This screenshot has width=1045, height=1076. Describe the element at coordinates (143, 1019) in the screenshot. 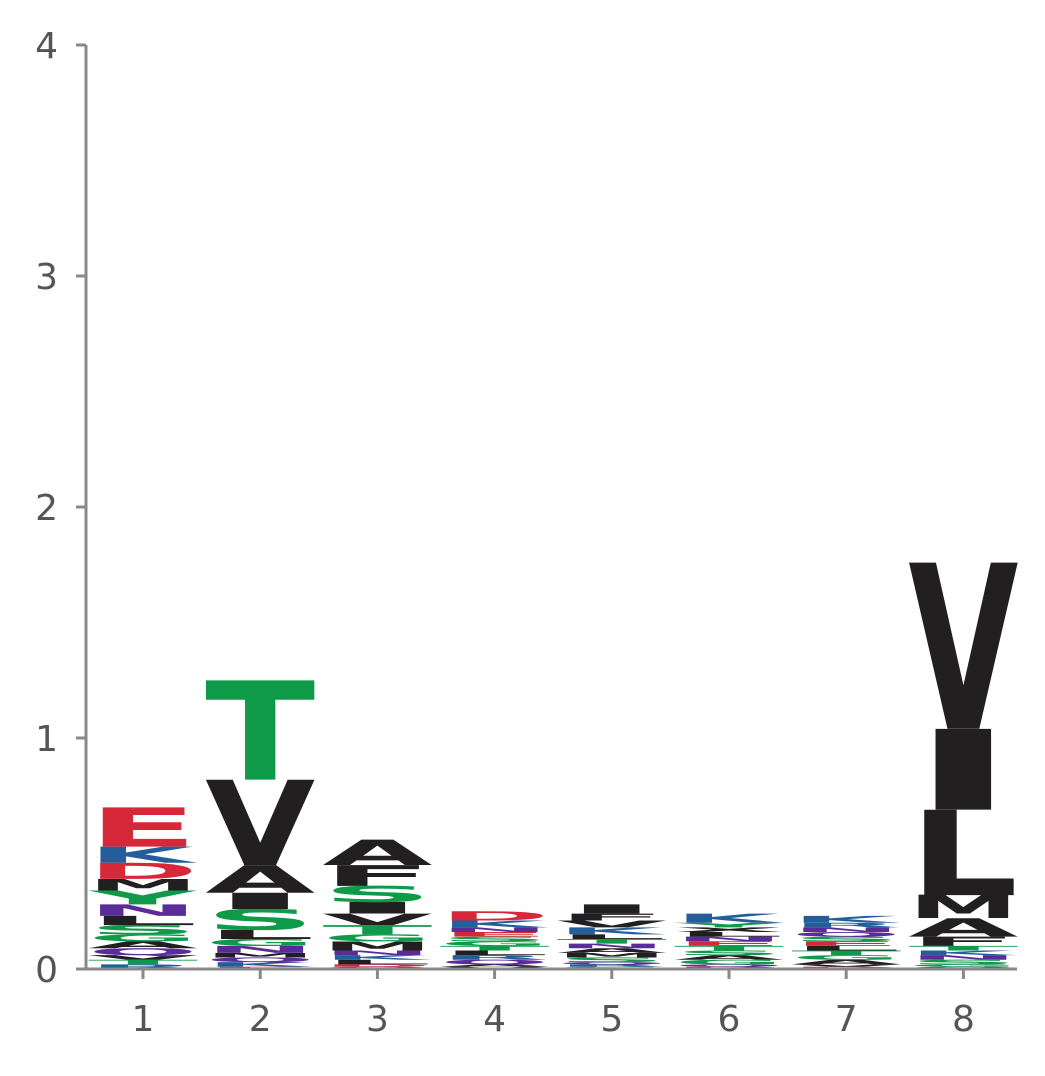

I see `x-tick-label: 1` at that location.